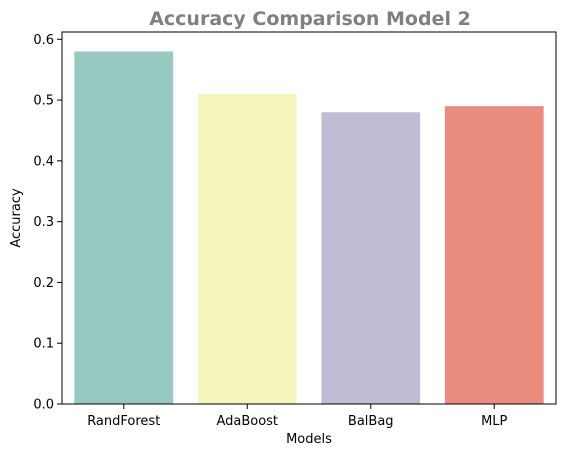  I want to click on bar-mlp, so click(494, 255).